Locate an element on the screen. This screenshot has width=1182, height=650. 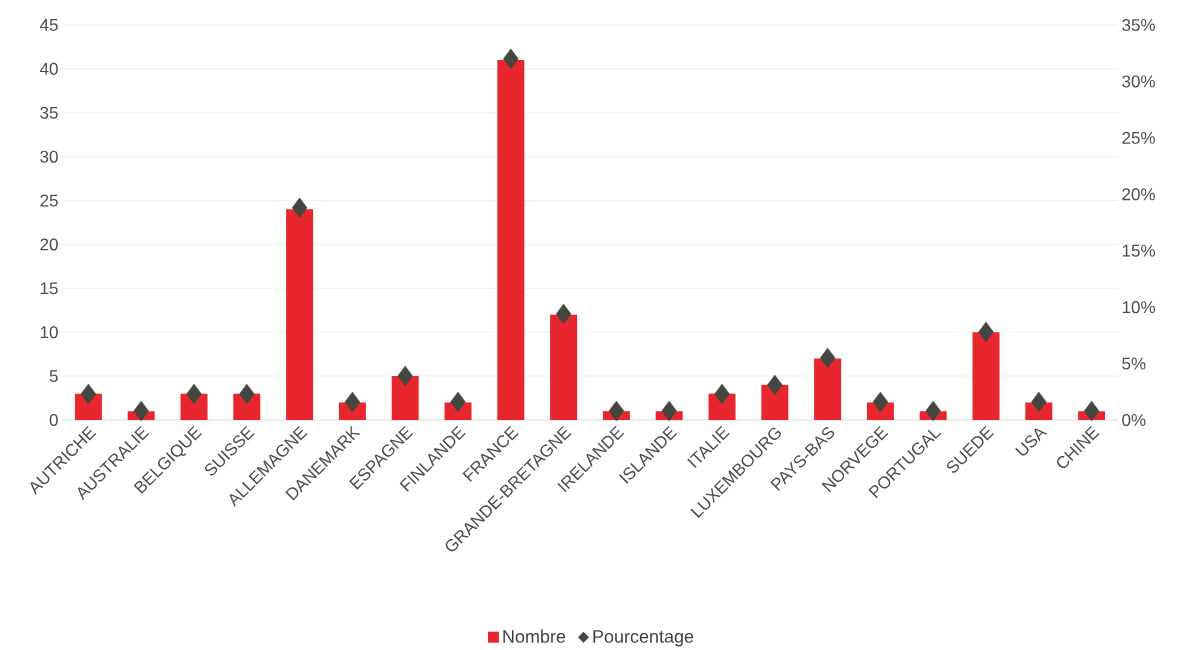
y2-tick-label: 25% is located at coordinates (1138, 137).